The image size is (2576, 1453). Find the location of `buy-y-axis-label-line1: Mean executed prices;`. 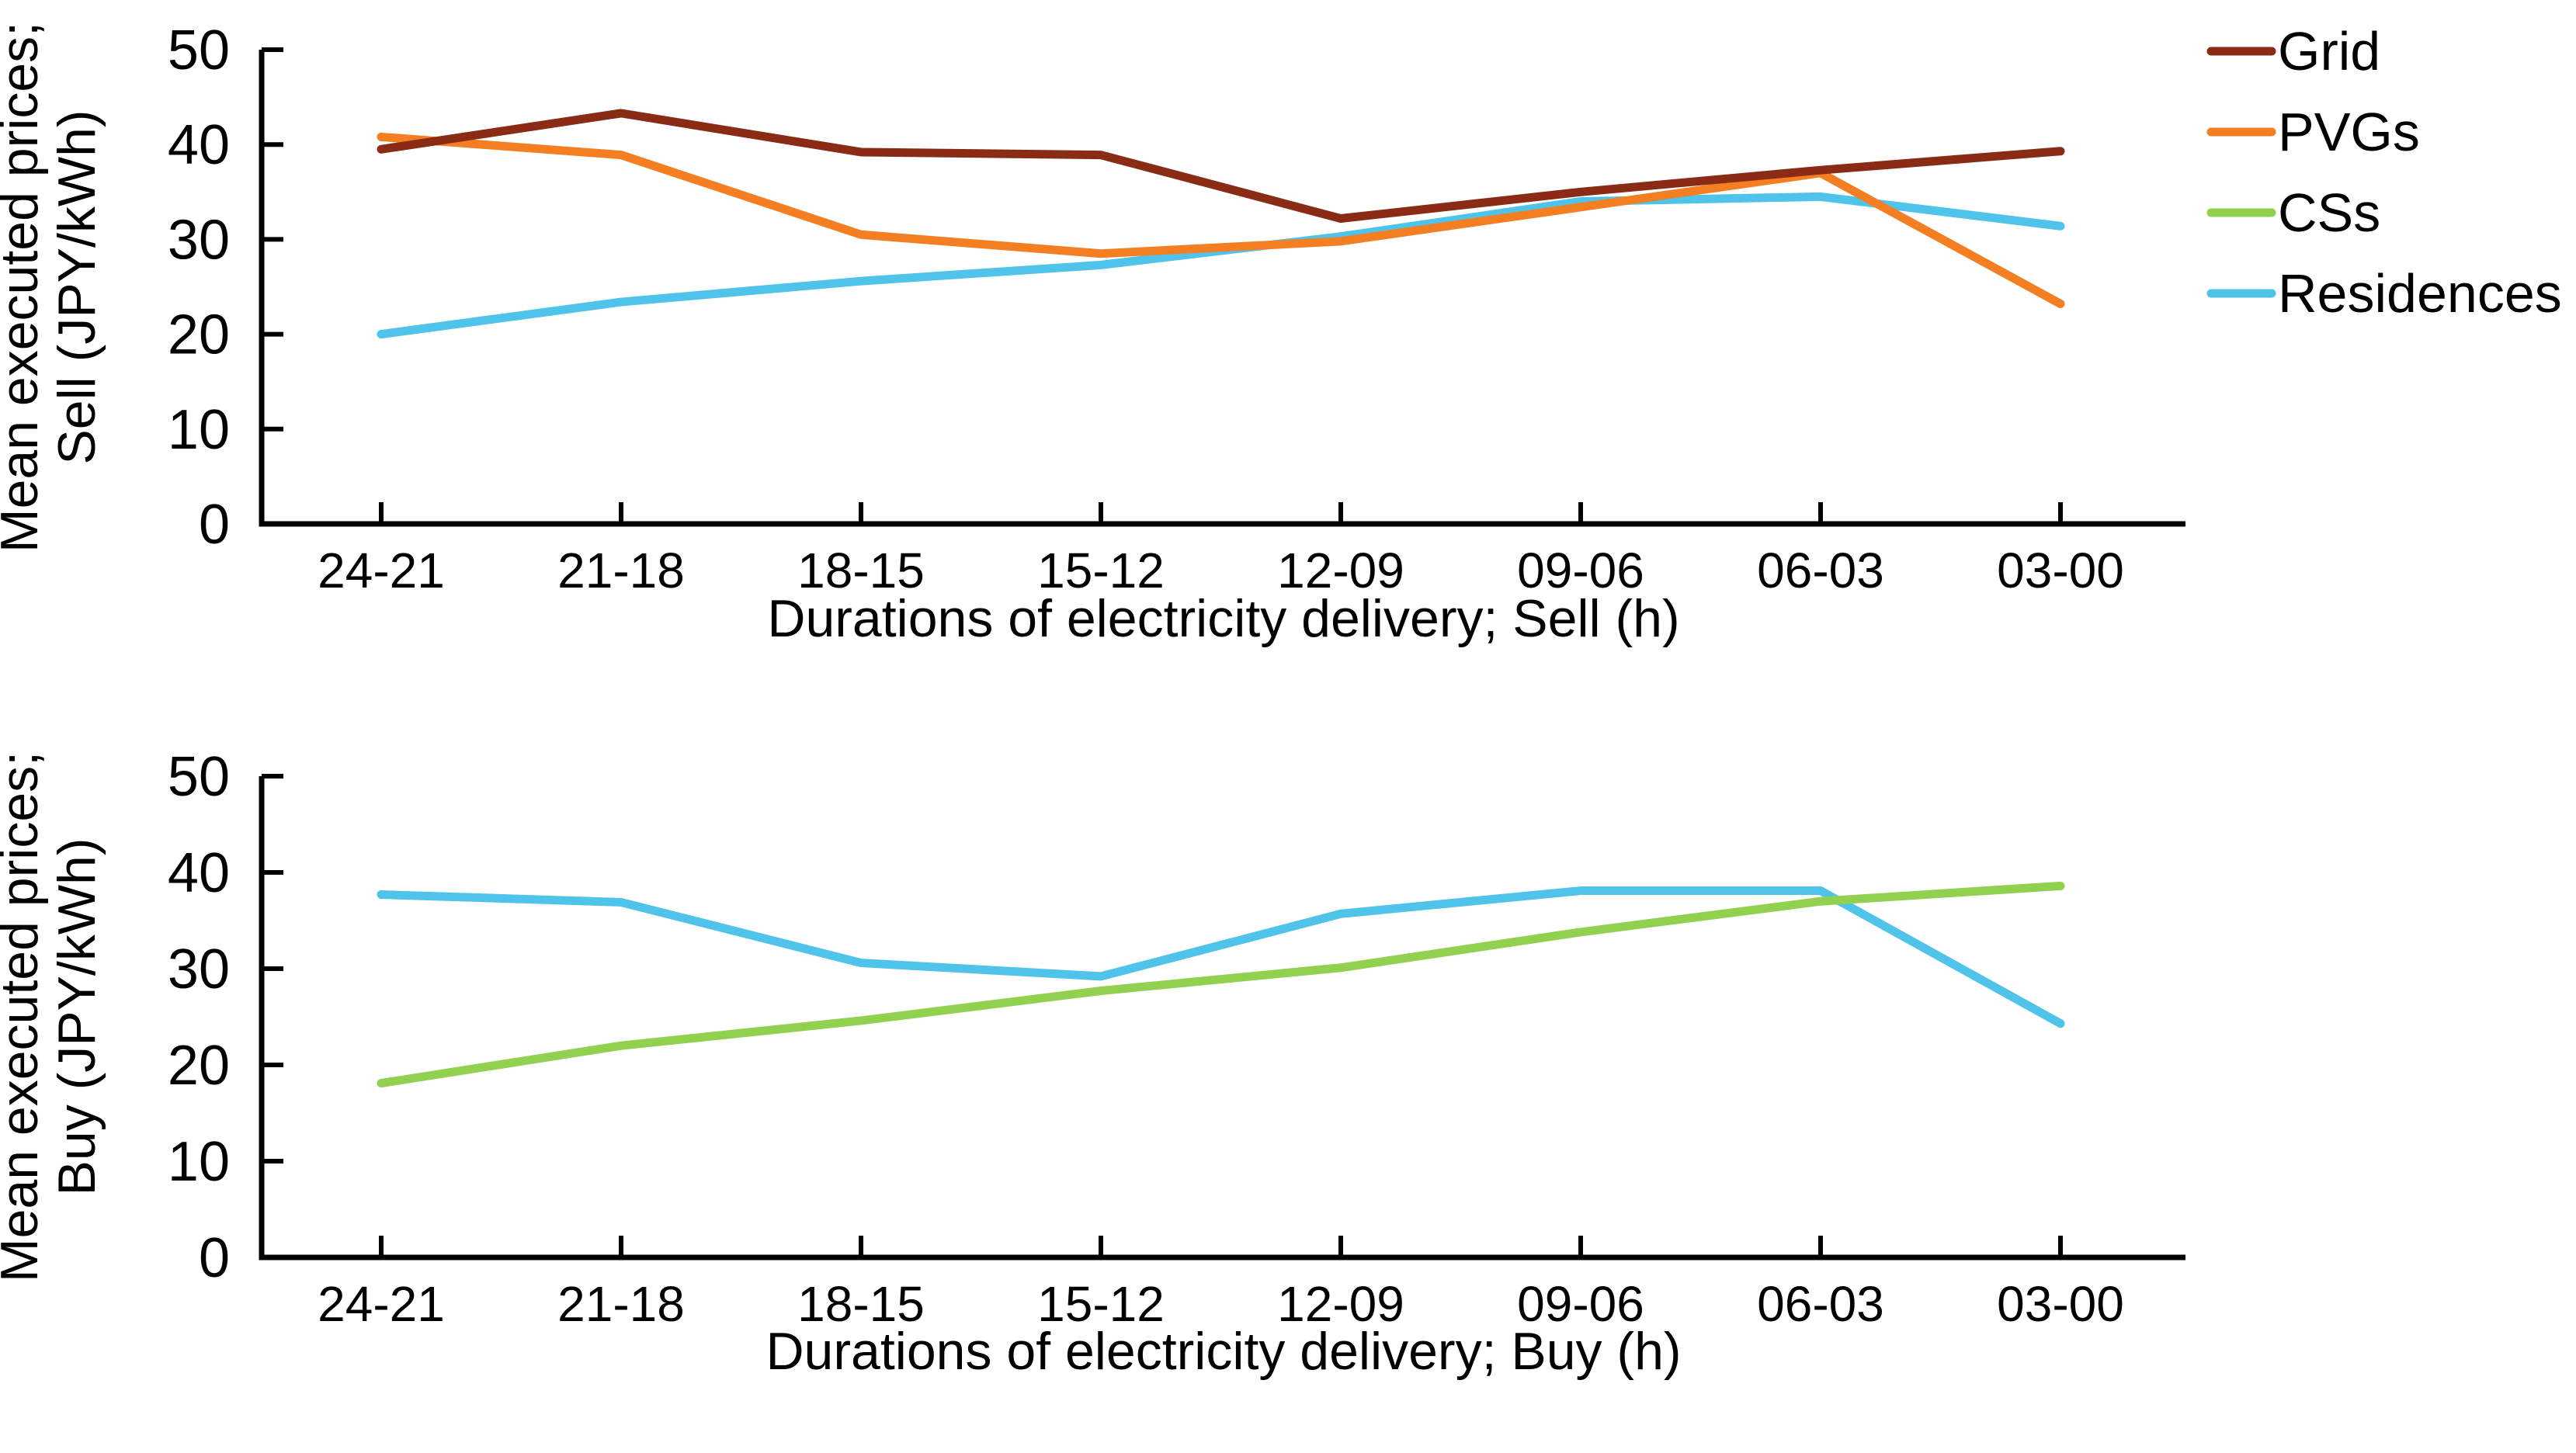

buy-y-axis-label-line1: Mean executed prices; is located at coordinates (24, 1016).